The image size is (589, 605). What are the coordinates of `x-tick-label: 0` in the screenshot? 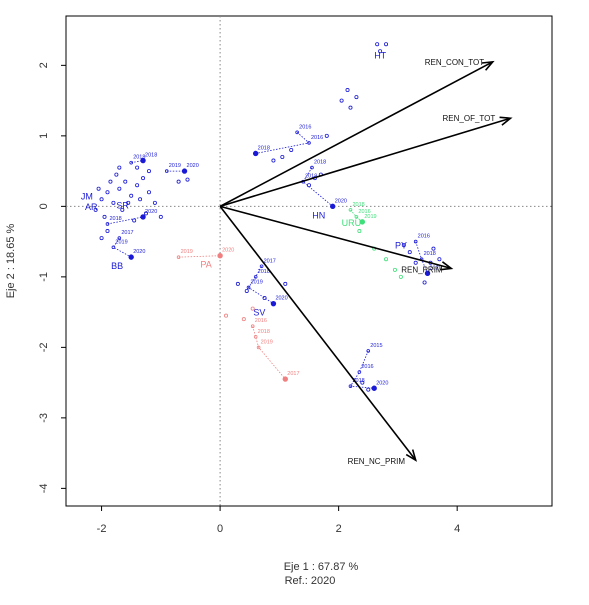 It's located at (220, 529).